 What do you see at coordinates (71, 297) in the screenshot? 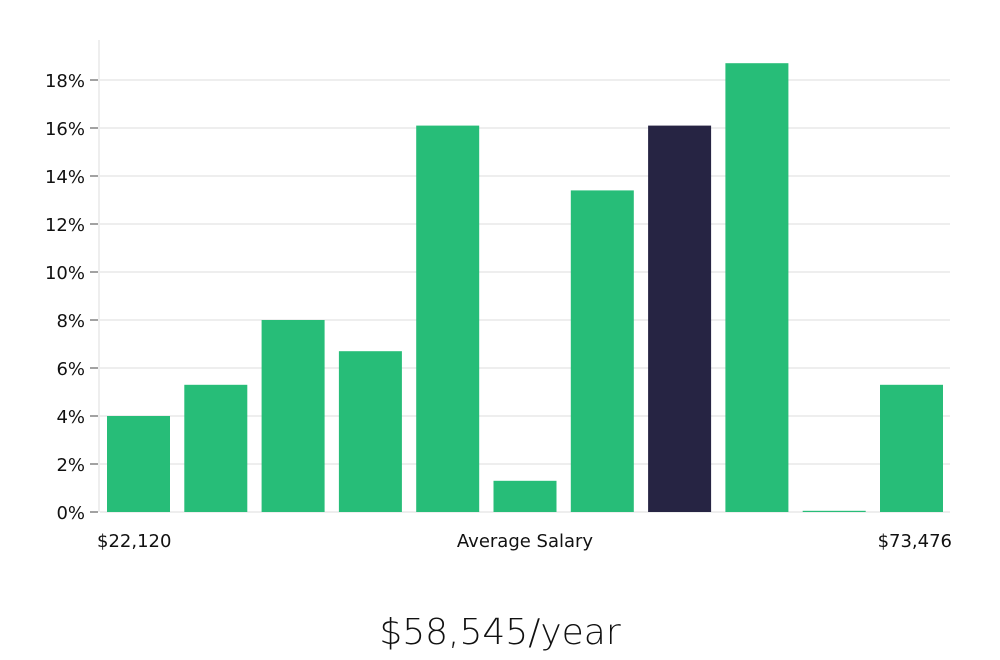
I see `y-axis-ticks: 0% 2% 4% 6% 8% 10% 12% 14% 16% 18%` at bounding box center [71, 297].